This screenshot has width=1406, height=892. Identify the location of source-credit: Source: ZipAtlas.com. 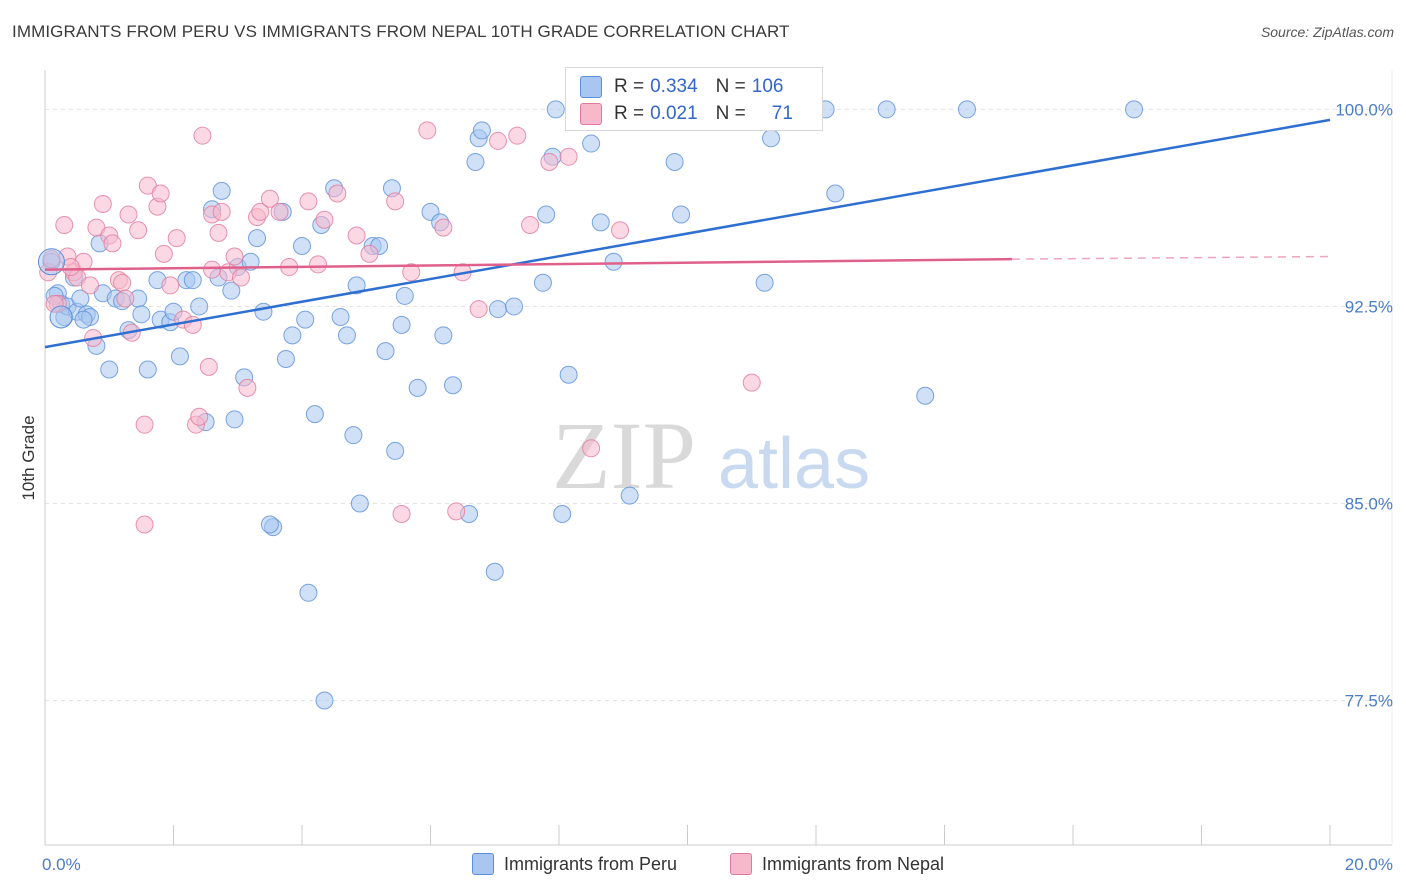
(1327, 32).